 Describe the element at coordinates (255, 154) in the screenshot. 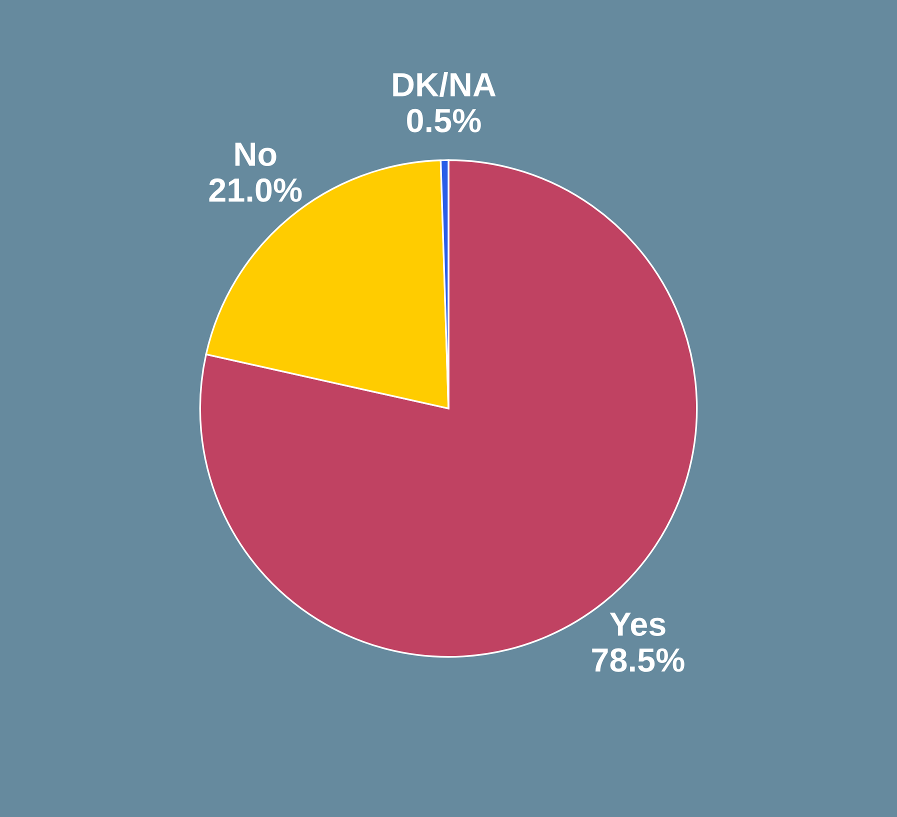

I see `slice-label: No` at that location.